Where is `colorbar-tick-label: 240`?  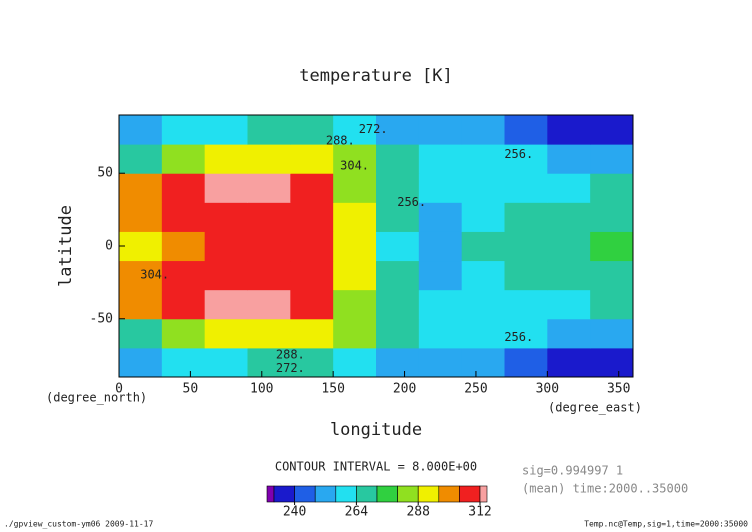
colorbar-tick-label: 240 is located at coordinates (294, 512).